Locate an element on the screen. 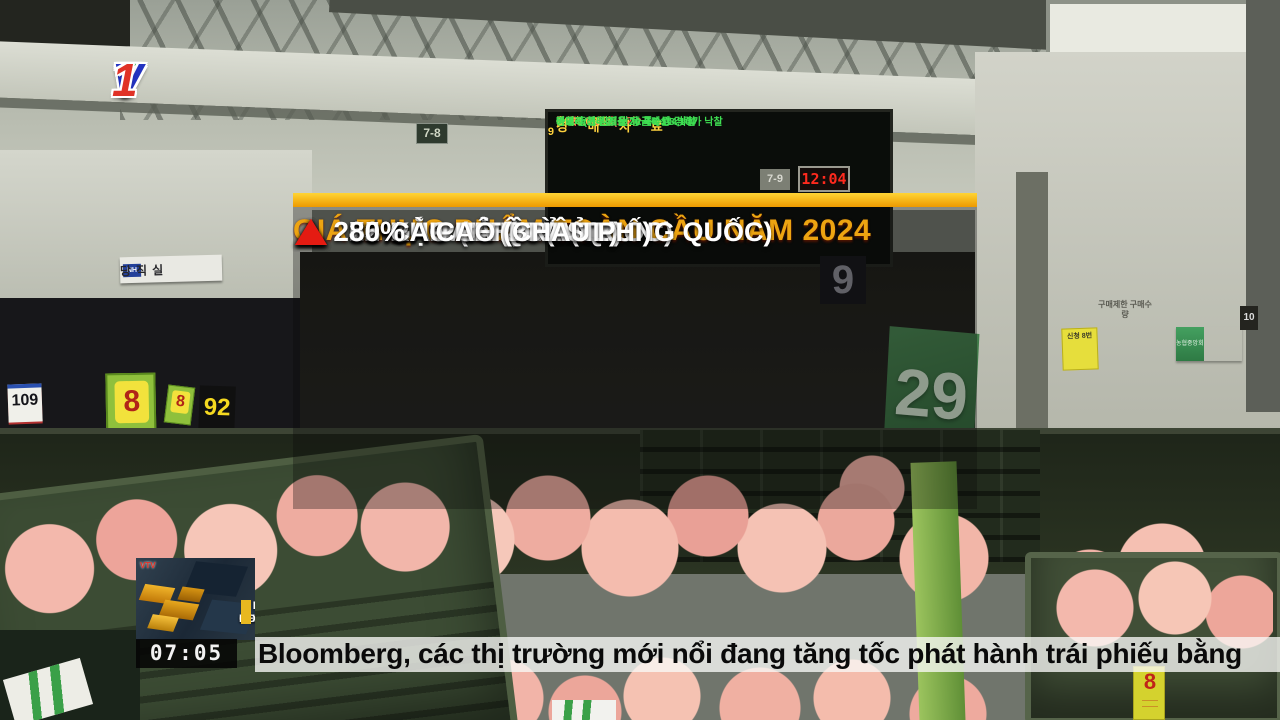 This screenshot has width=1280, height=720. duty-room-sign: NH 당직실 is located at coordinates (171, 269).